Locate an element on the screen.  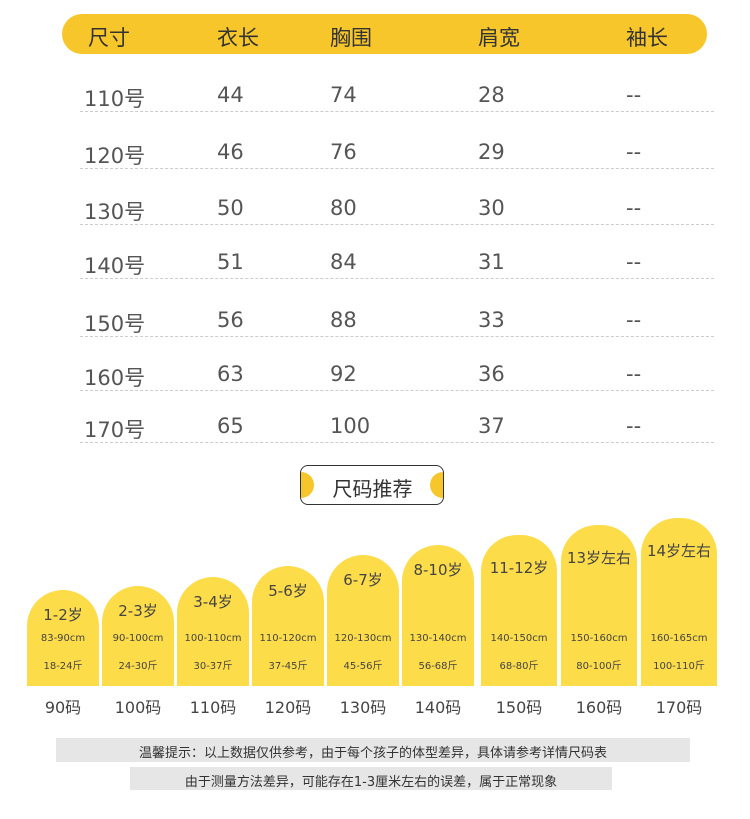
table-cell: 140号 is located at coordinates (115, 266).